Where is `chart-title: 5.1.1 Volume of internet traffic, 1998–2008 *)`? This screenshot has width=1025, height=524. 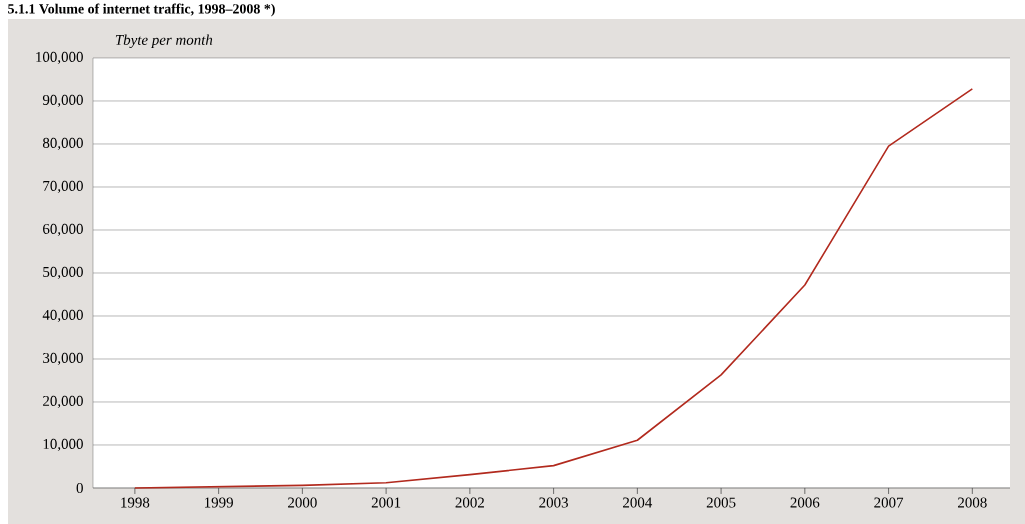 chart-title: 5.1.1 Volume of internet traffic, 1998–2008 *) is located at coordinates (141, 10).